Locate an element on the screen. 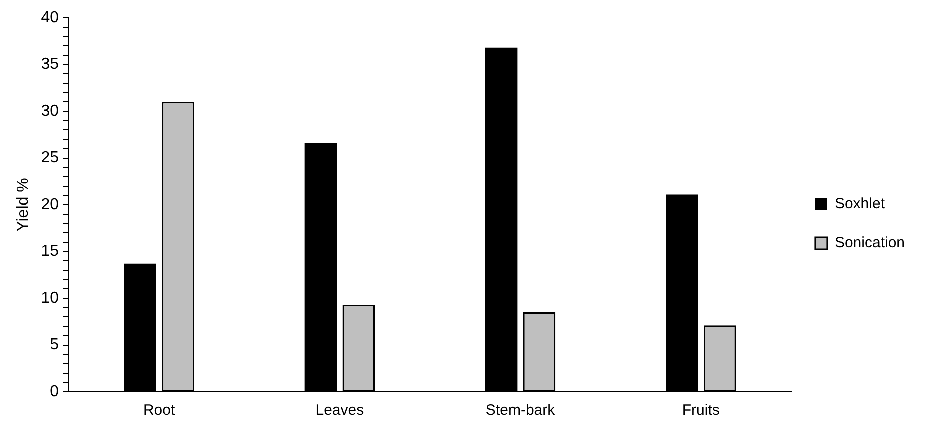 The height and width of the screenshot is (436, 925). y-axis-title: Yield % is located at coordinates (23, 205).